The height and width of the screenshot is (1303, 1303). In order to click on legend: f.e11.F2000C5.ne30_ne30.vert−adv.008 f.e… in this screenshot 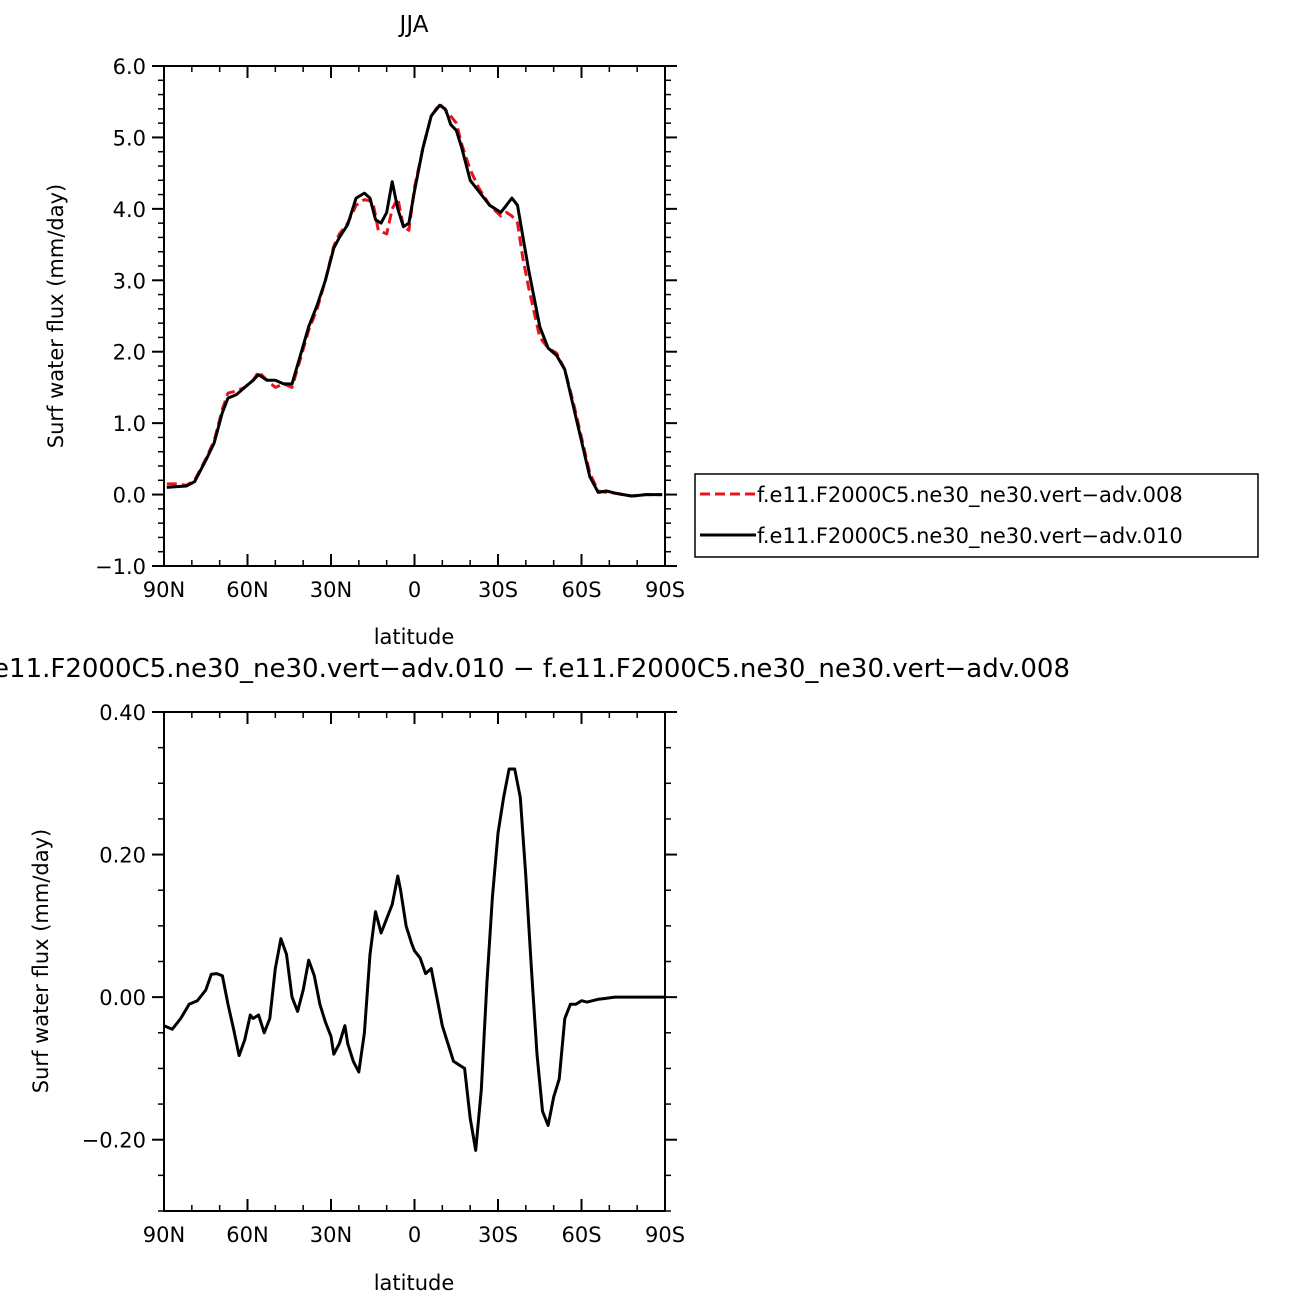, I will do `click(976, 515)`.